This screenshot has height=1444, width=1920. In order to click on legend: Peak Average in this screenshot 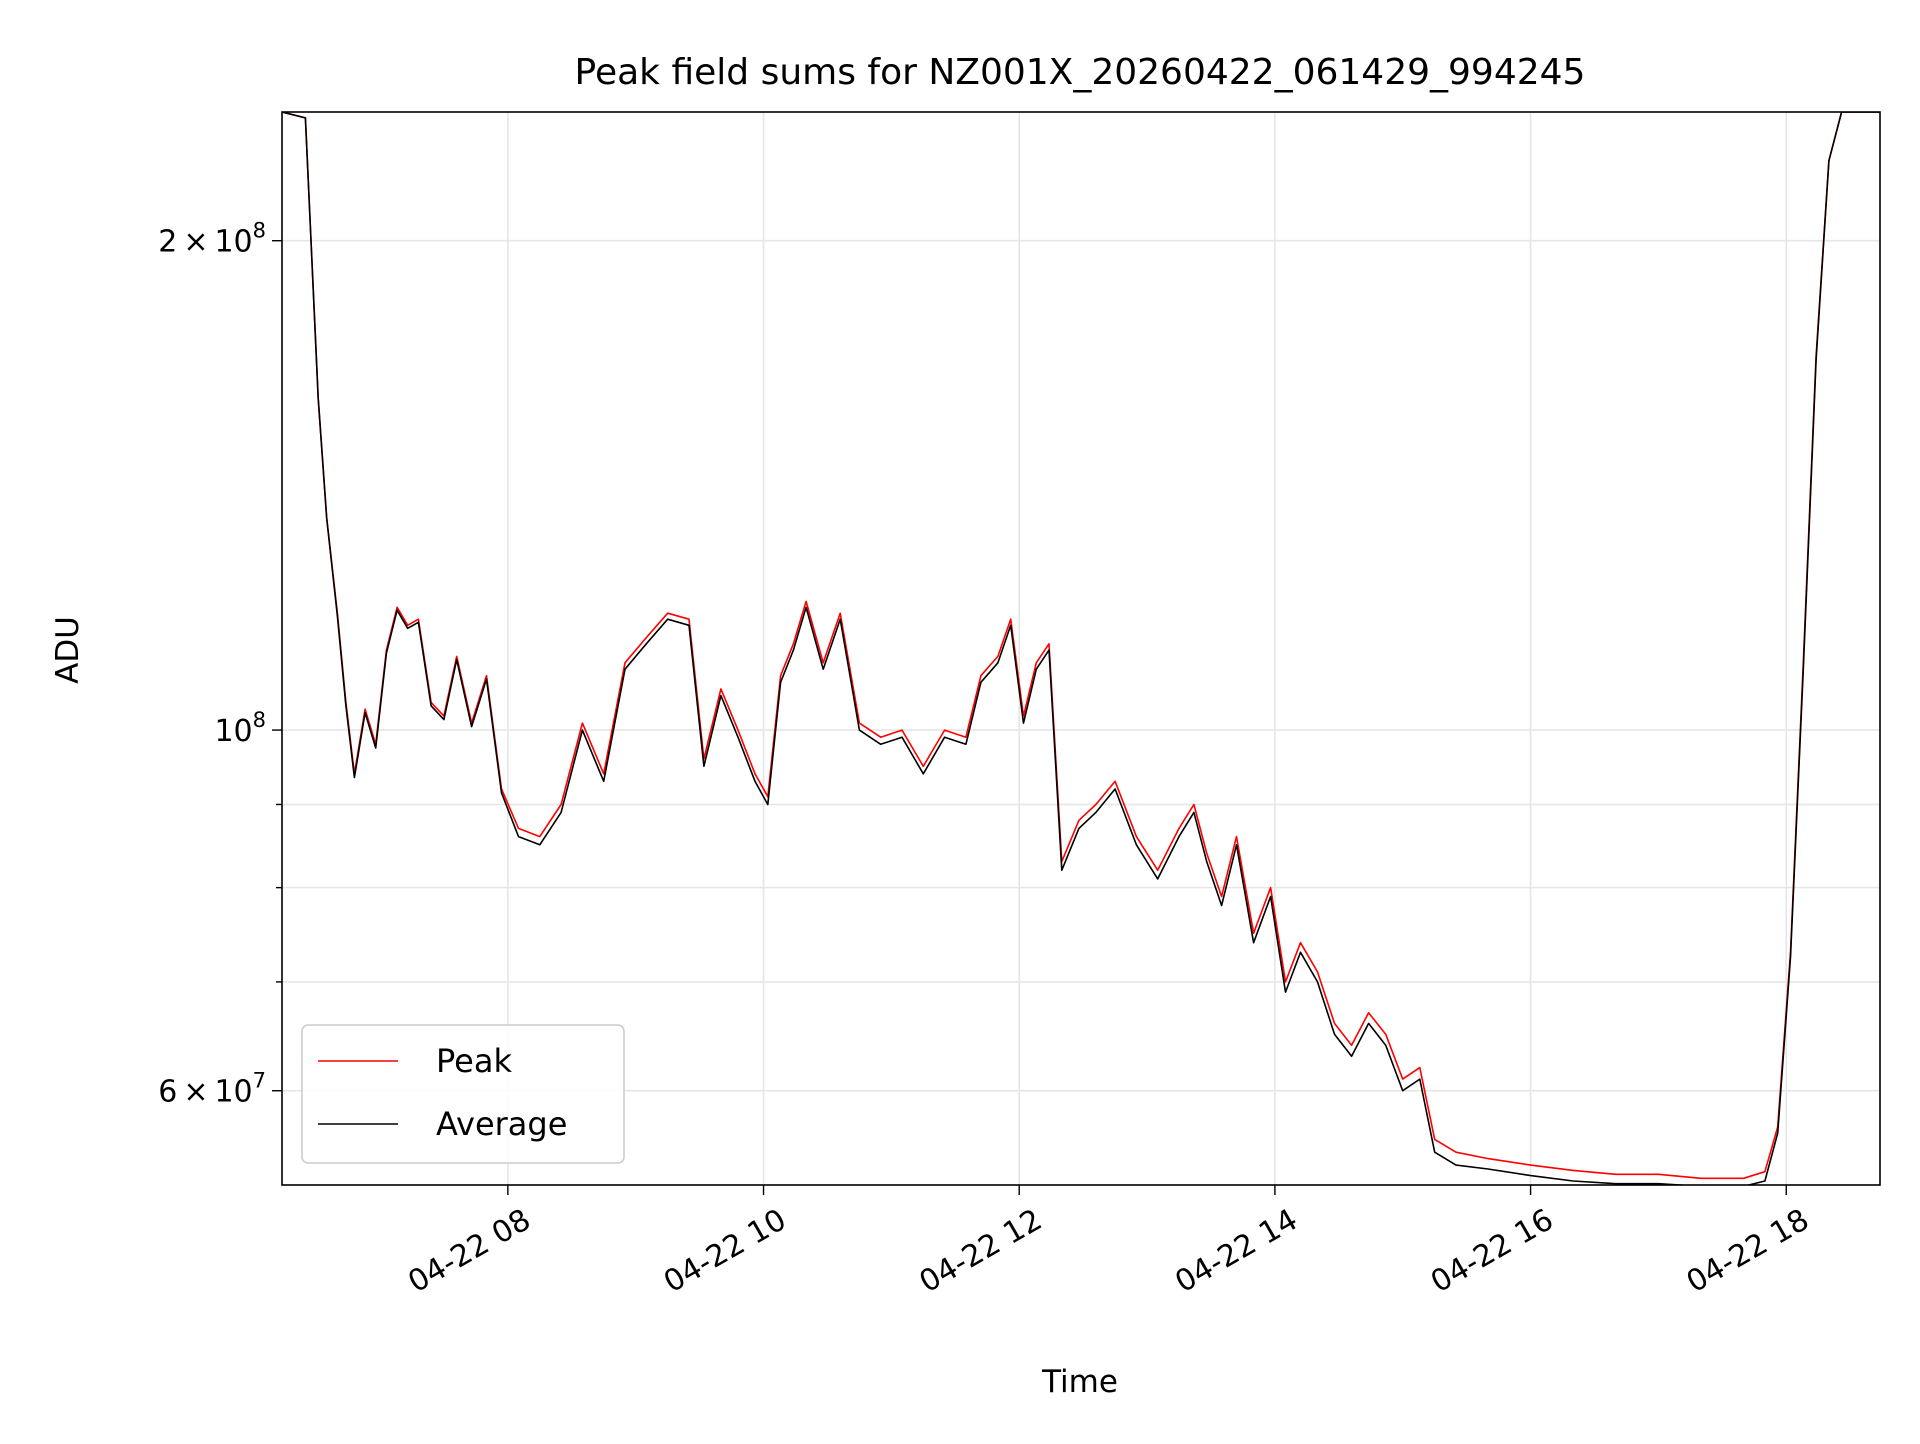, I will do `click(463, 1094)`.